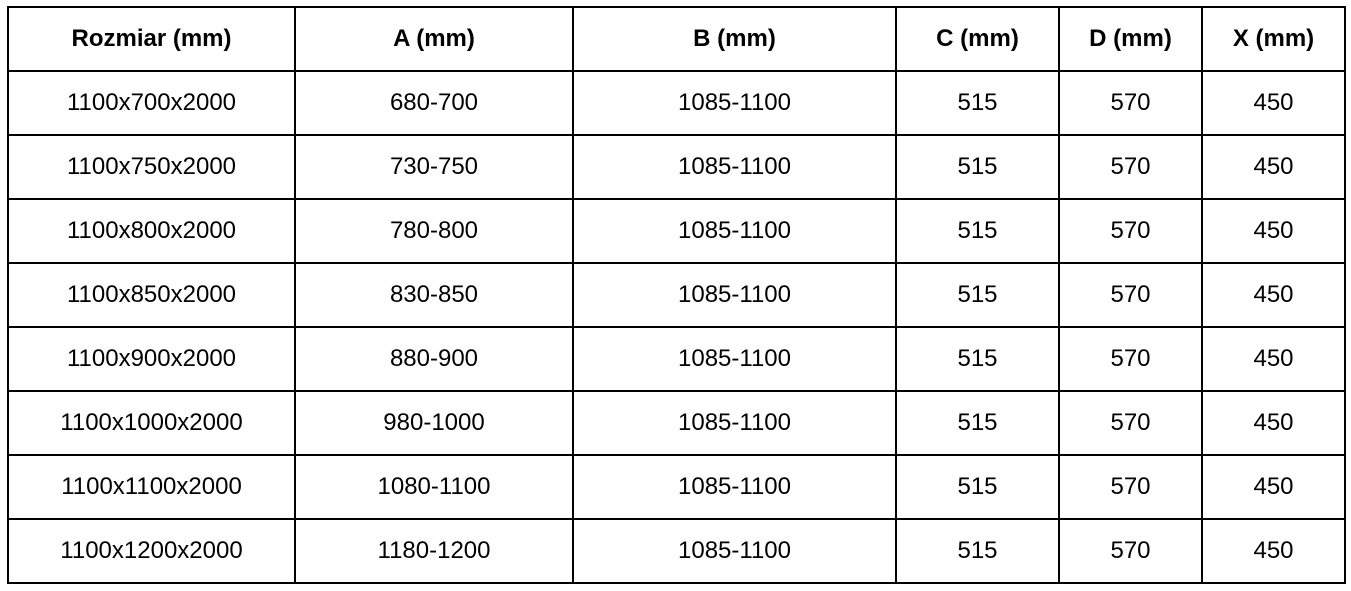 Image resolution: width=1351 pixels, height=591 pixels. What do you see at coordinates (434, 551) in the screenshot?
I see `table-cell: 1180-1200` at bounding box center [434, 551].